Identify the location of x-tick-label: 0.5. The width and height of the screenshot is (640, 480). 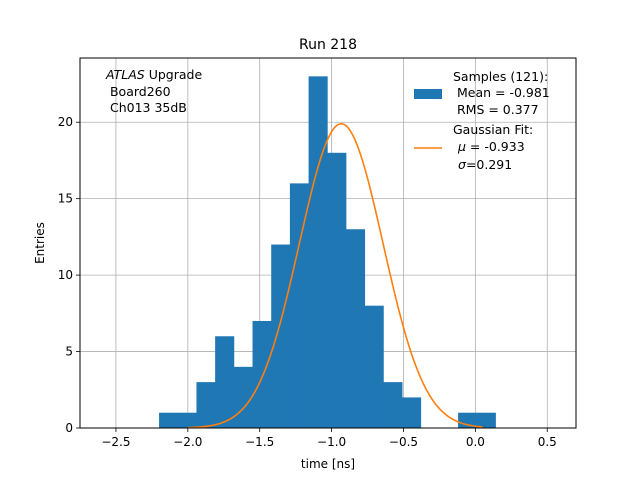
(547, 442).